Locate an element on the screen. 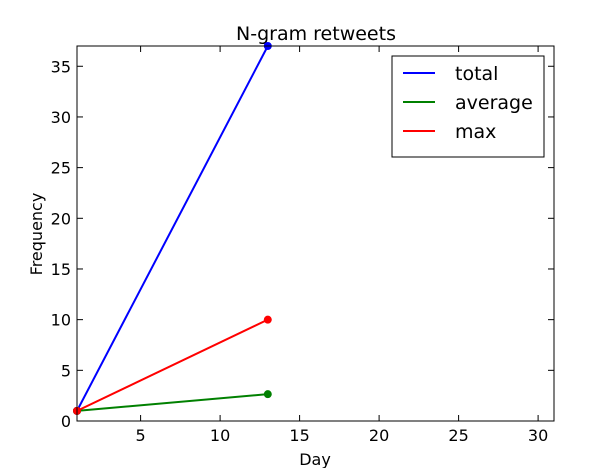  y-tick-label: 30 is located at coordinates (61, 117).